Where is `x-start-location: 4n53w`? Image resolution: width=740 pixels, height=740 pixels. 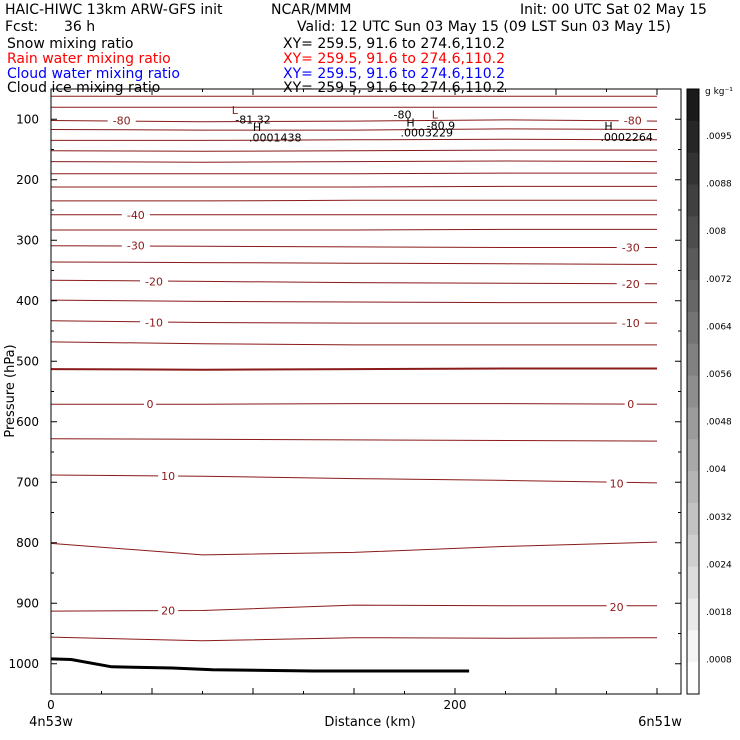
x-start-location: 4n53w is located at coordinates (51, 722).